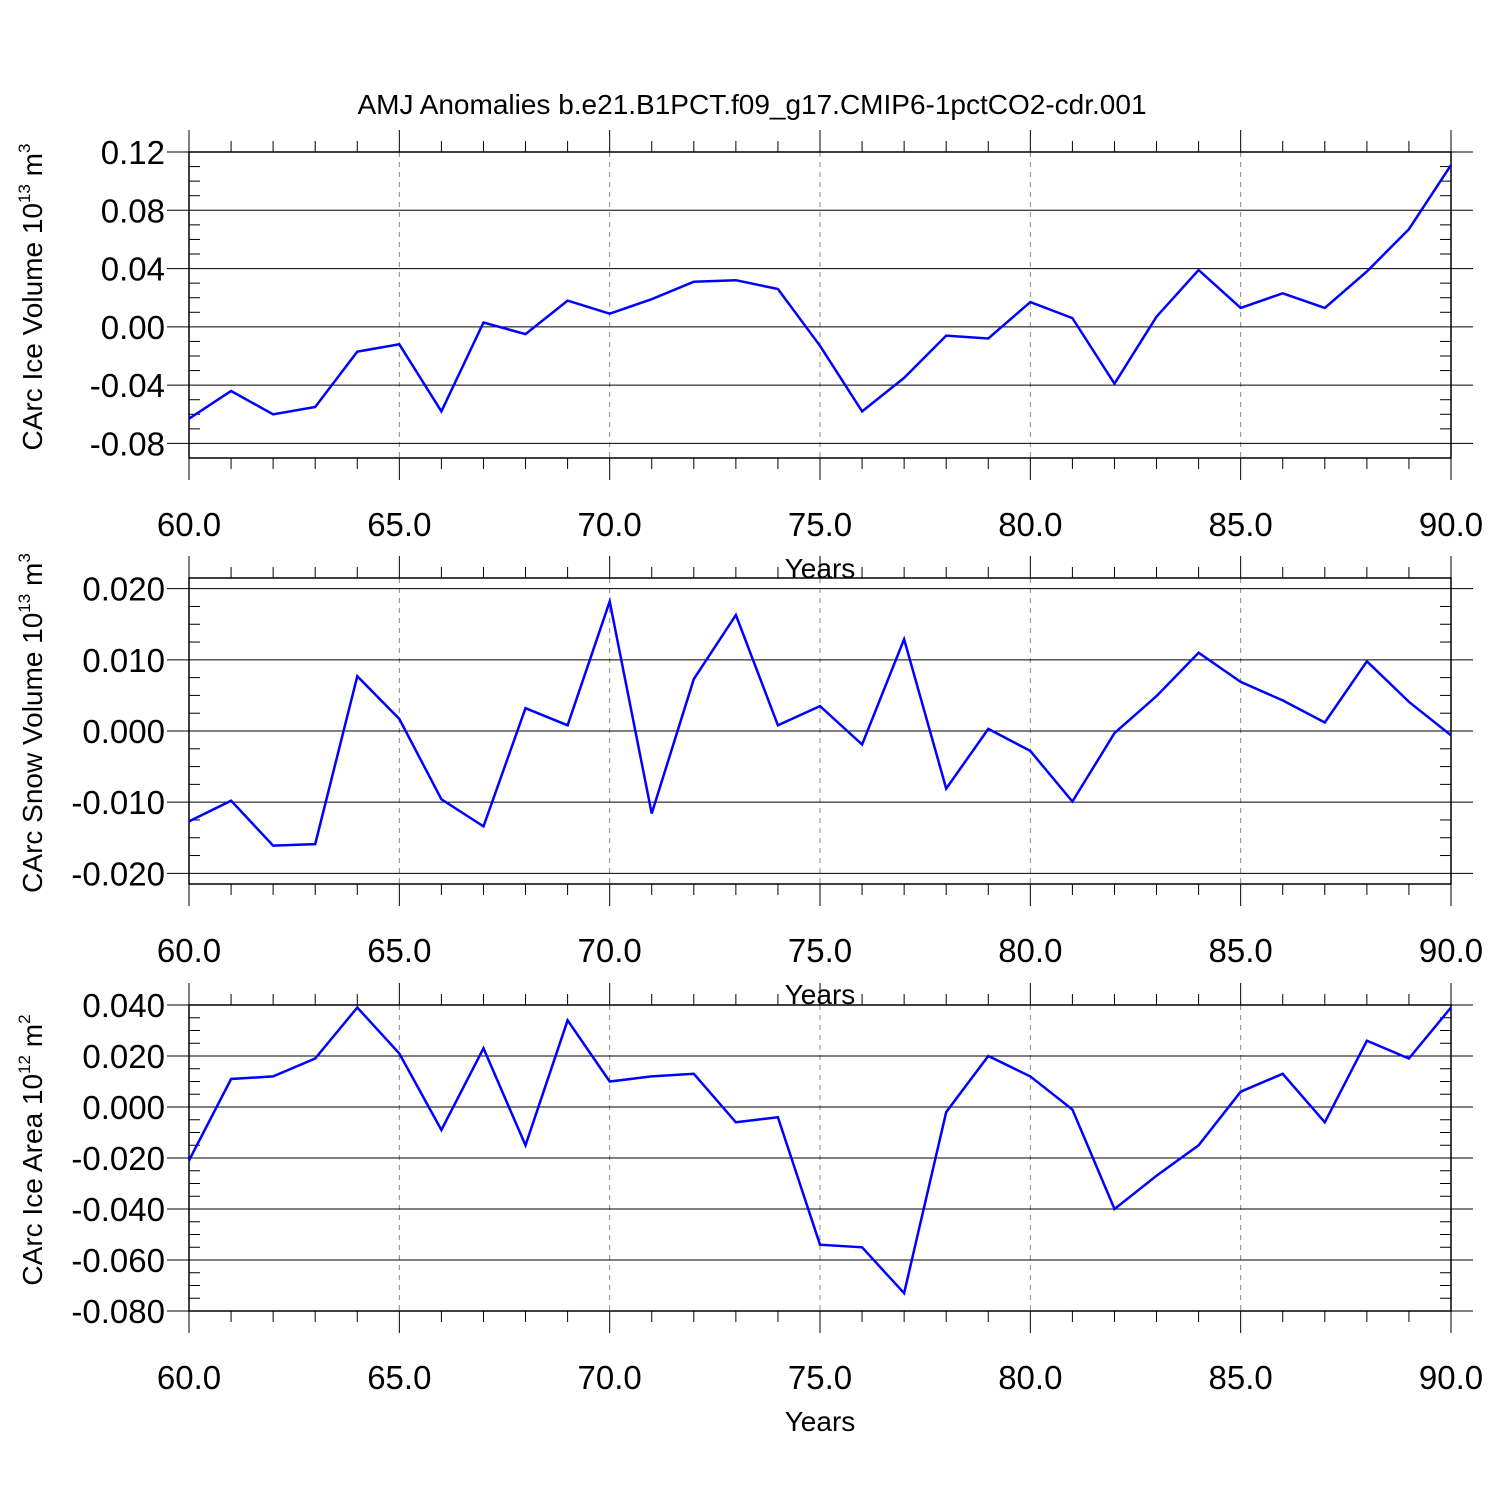  Describe the element at coordinates (32, 1180) in the screenshot. I see `y-axis-title-part: CArc Ice Area 10` at that location.